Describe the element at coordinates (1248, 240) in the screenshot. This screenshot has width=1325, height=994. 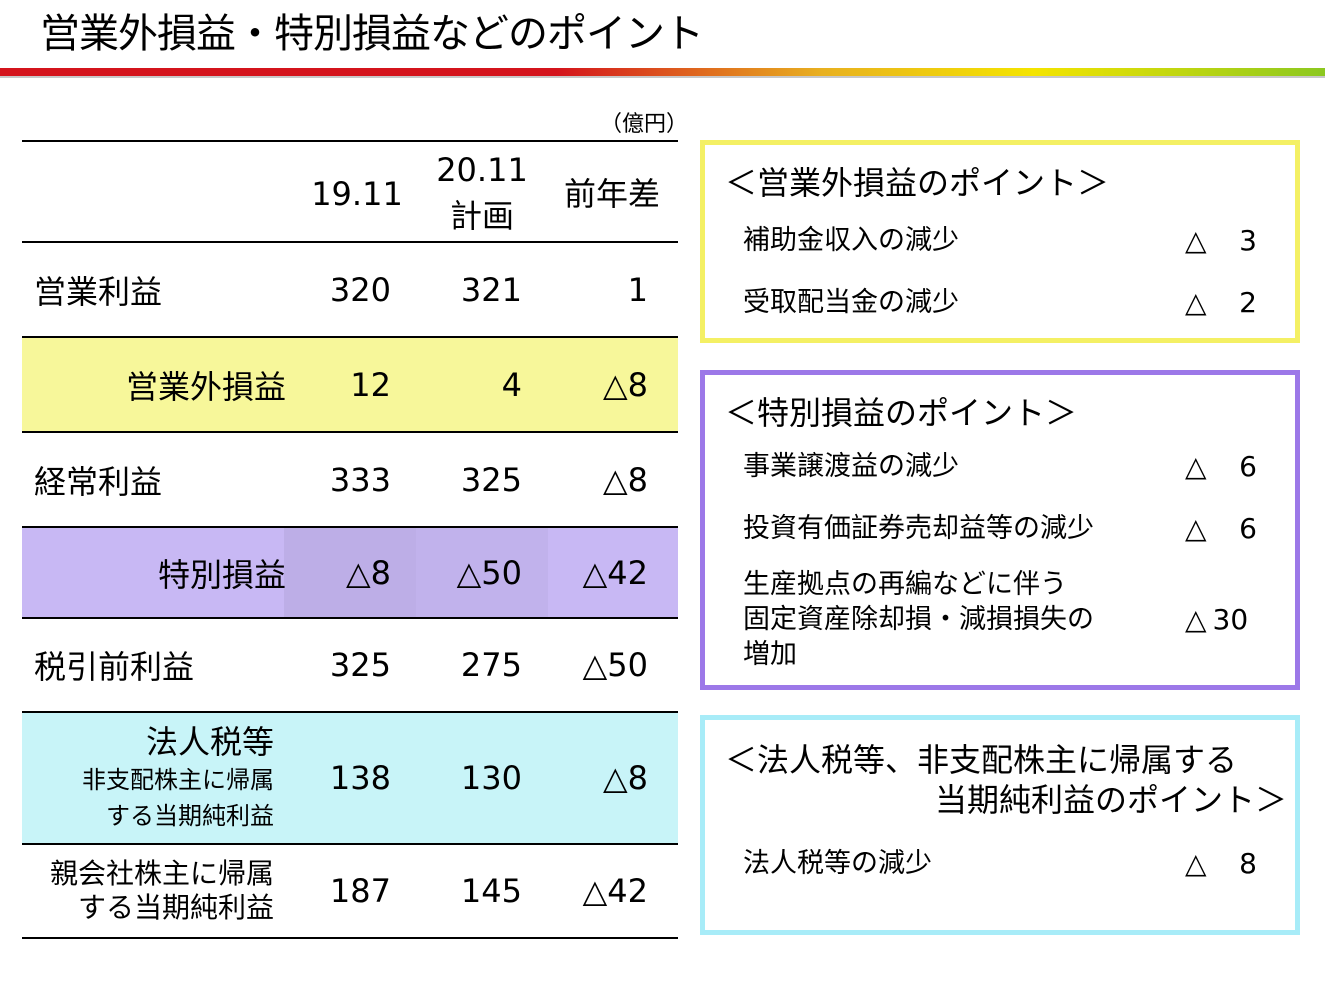
I see `item-value: 3` at that location.